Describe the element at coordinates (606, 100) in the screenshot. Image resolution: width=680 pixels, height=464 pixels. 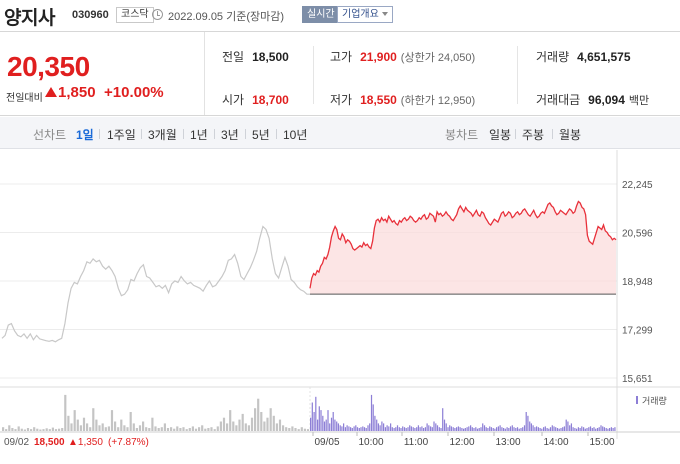
I see `stat-value: 96,094` at that location.